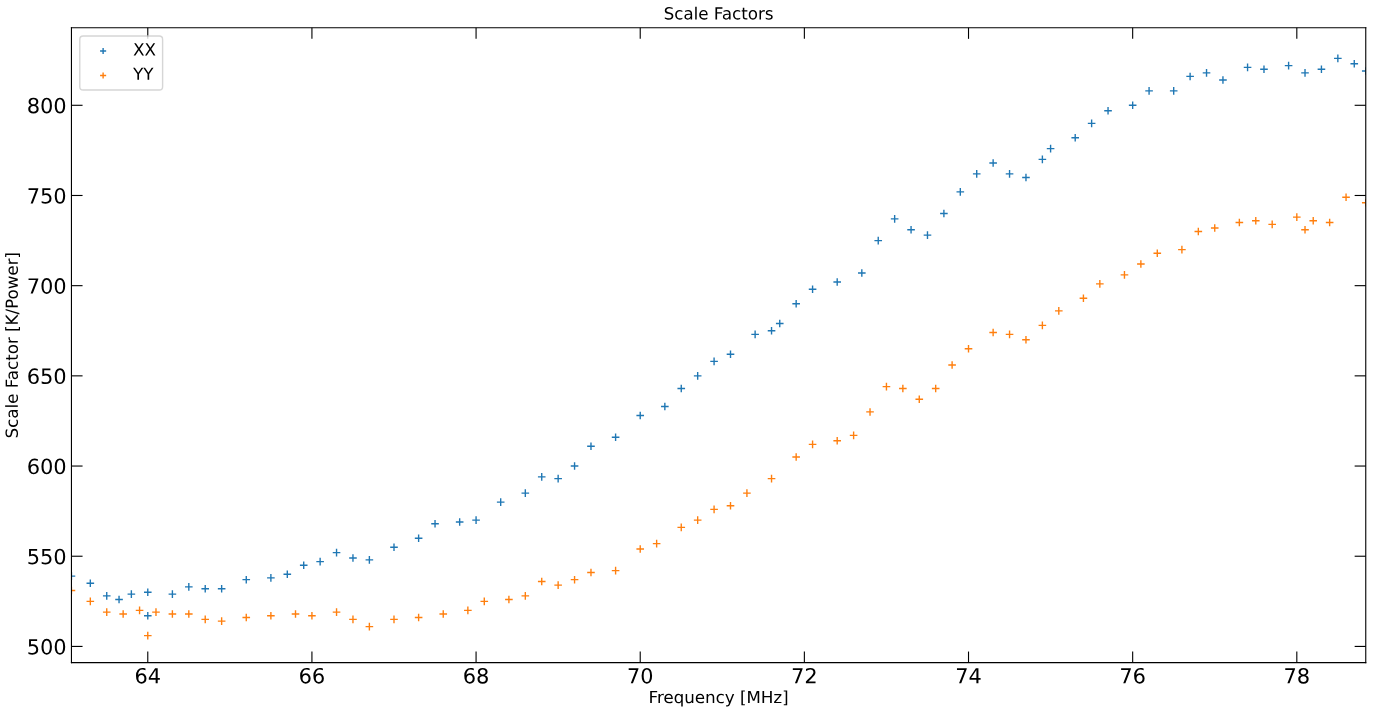 This screenshot has height=711, width=1374. Describe the element at coordinates (1297, 675) in the screenshot. I see `x-tick-label: 78` at that location.